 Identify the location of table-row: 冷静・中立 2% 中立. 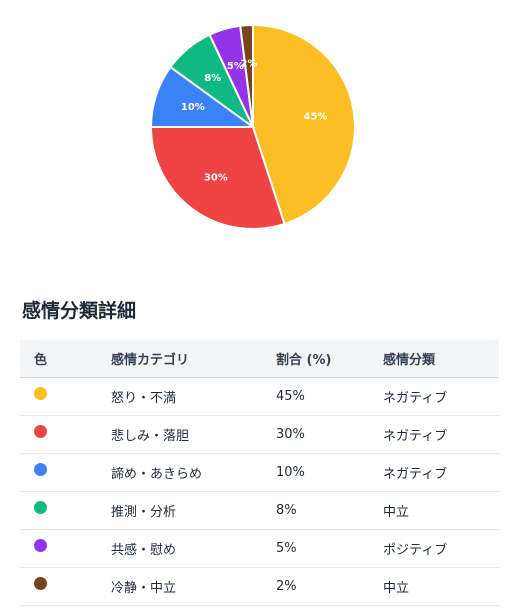
(259, 586).